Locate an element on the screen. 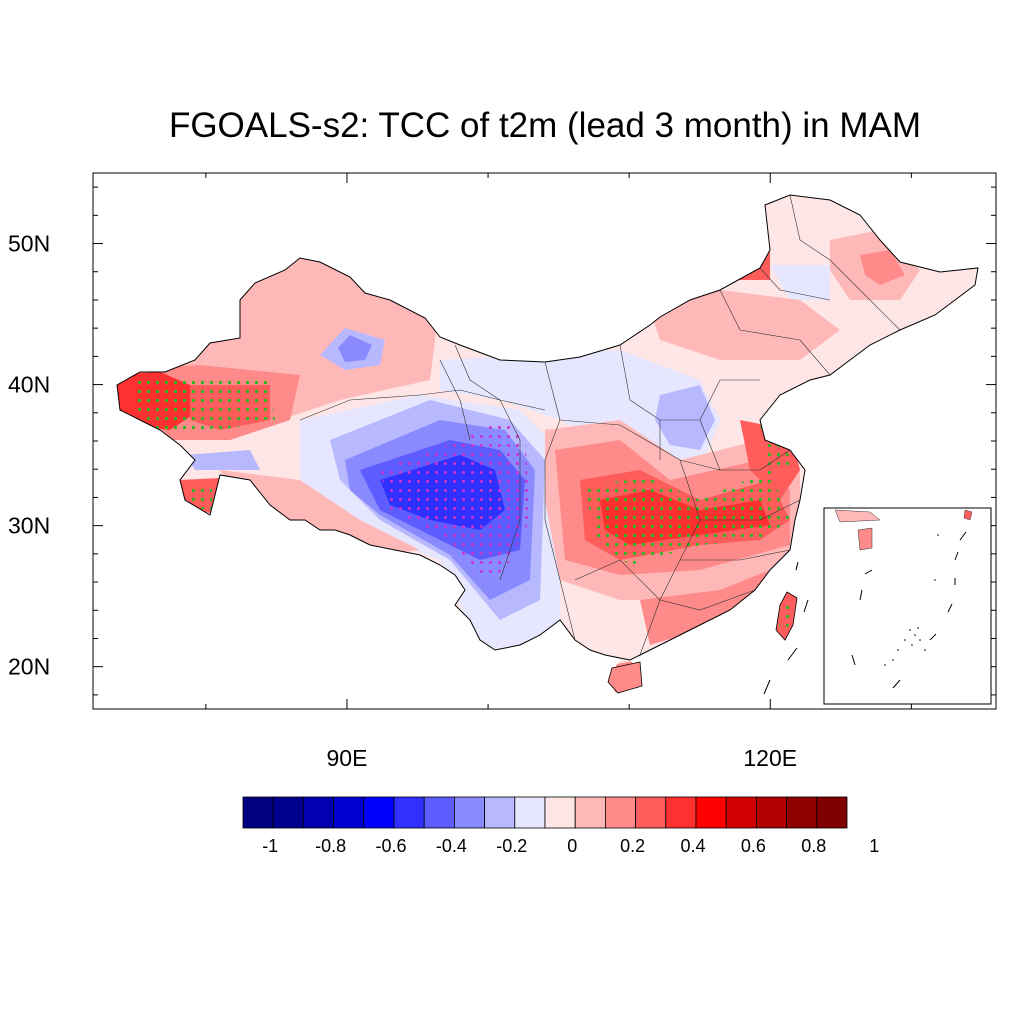  longitude-label: 120E is located at coordinates (770, 758).